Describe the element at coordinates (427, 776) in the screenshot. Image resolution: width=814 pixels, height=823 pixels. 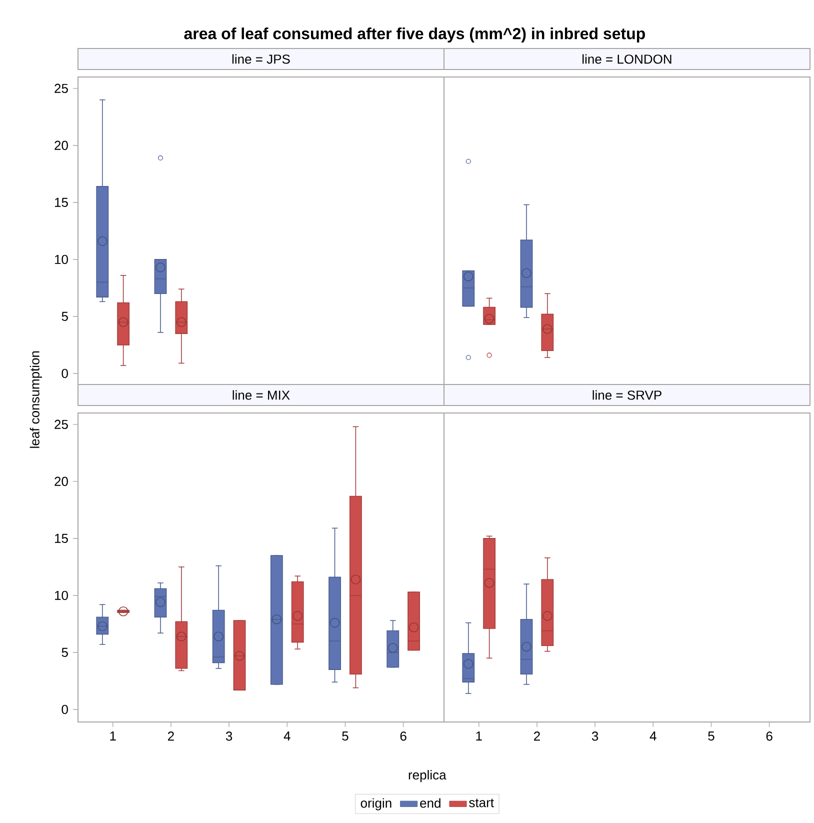
I see `x-axis-title: replica` at that location.